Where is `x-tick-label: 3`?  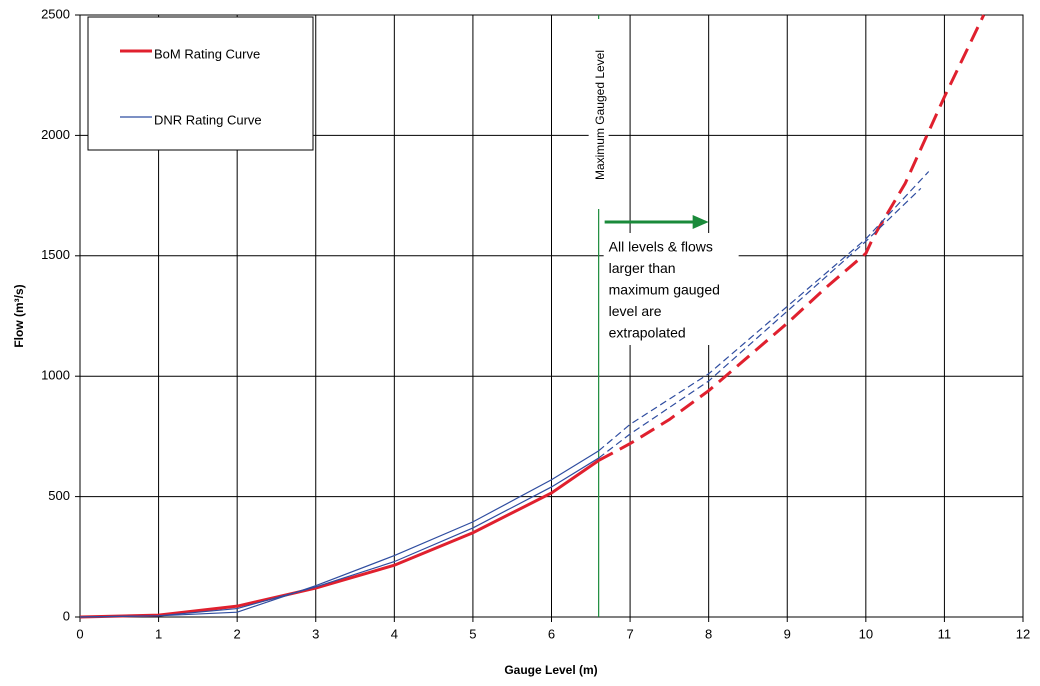
x-tick-label: 3 is located at coordinates (315, 633).